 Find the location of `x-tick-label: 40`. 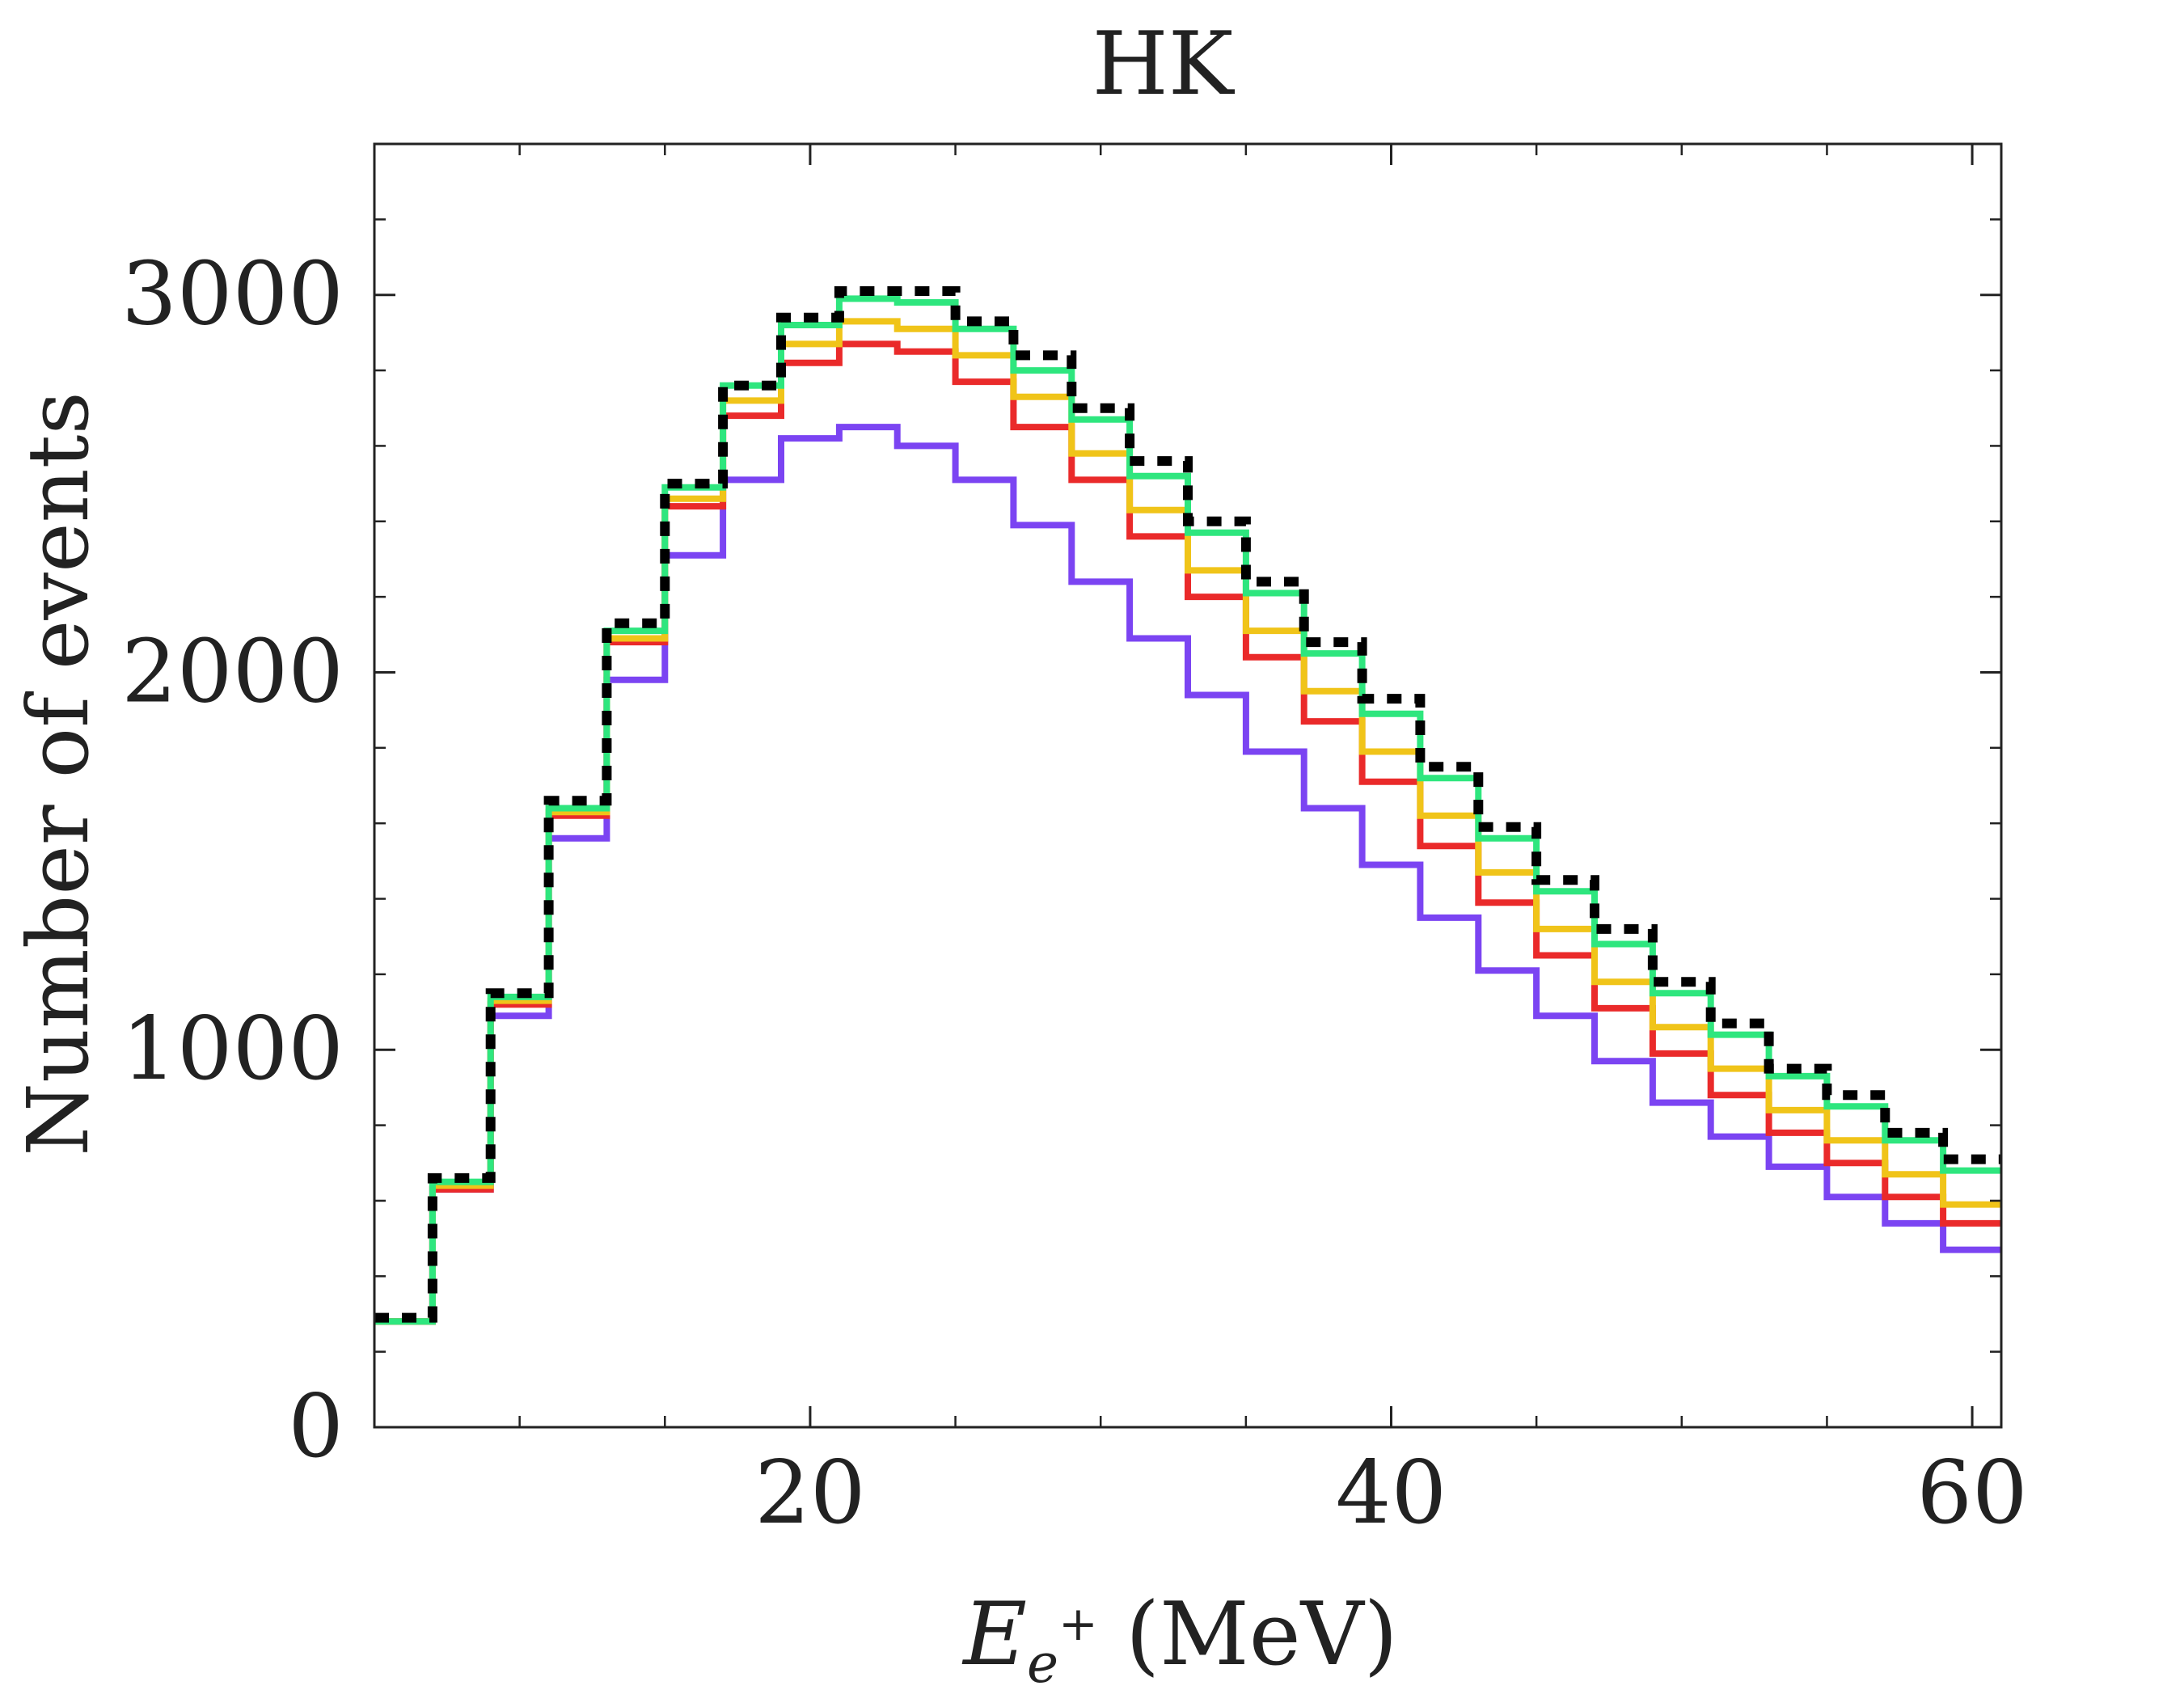

x-tick-label: 40 is located at coordinates (1391, 1494).